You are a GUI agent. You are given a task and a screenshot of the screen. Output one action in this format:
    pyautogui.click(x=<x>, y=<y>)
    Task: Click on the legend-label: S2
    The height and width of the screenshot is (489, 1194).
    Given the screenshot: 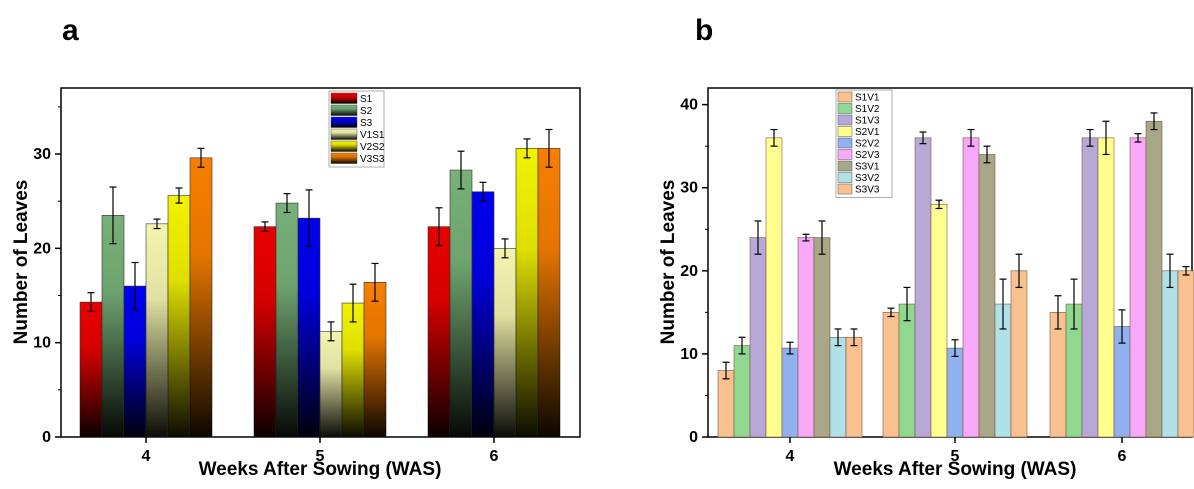 What is the action you would take?
    pyautogui.click(x=366, y=111)
    